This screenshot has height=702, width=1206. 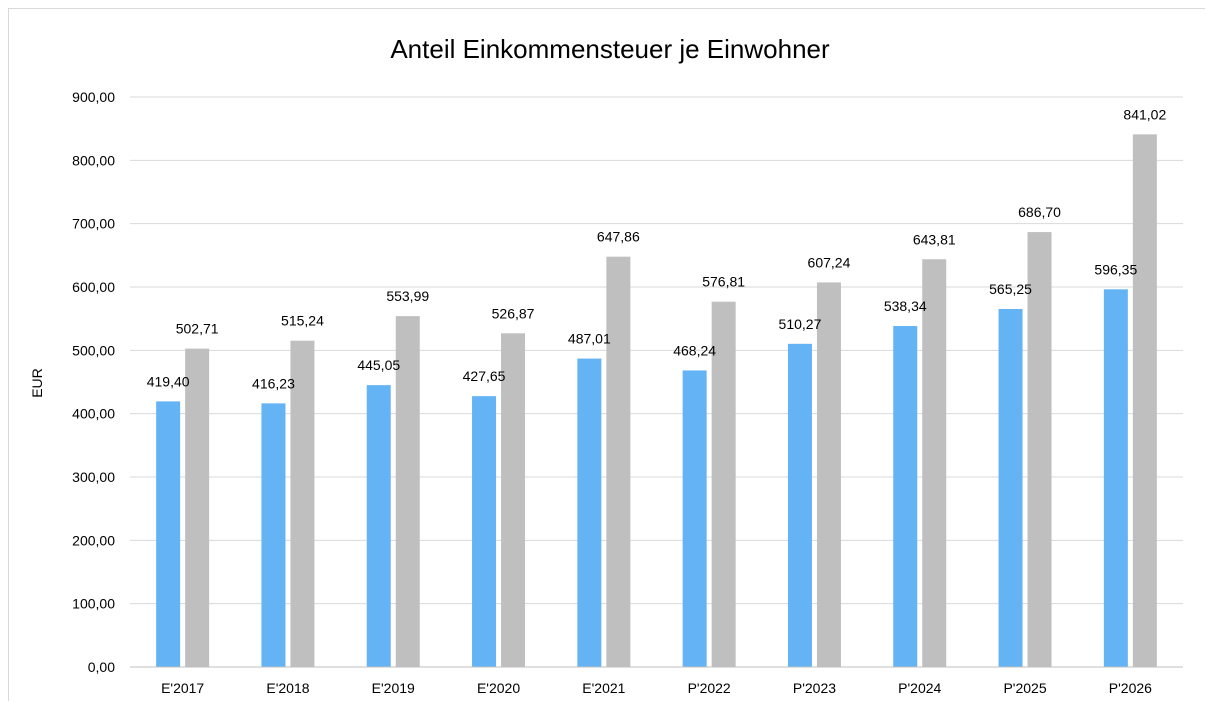 What do you see at coordinates (168, 534) in the screenshot?
I see `bar-1-e2017` at bounding box center [168, 534].